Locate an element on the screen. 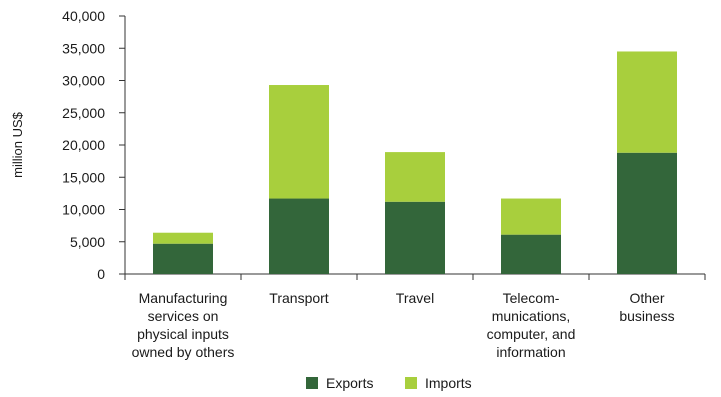 Image resolution: width=721 pixels, height=397 pixels. x-tick-label-line: computer, and is located at coordinates (531, 334).